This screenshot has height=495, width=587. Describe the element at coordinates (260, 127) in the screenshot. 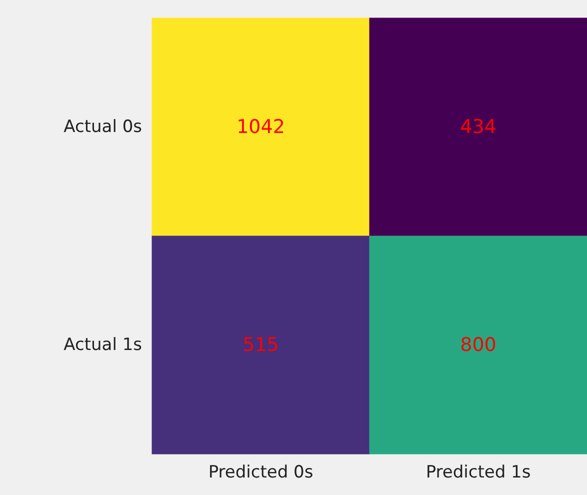

I see `data-label: 1042` at that location.